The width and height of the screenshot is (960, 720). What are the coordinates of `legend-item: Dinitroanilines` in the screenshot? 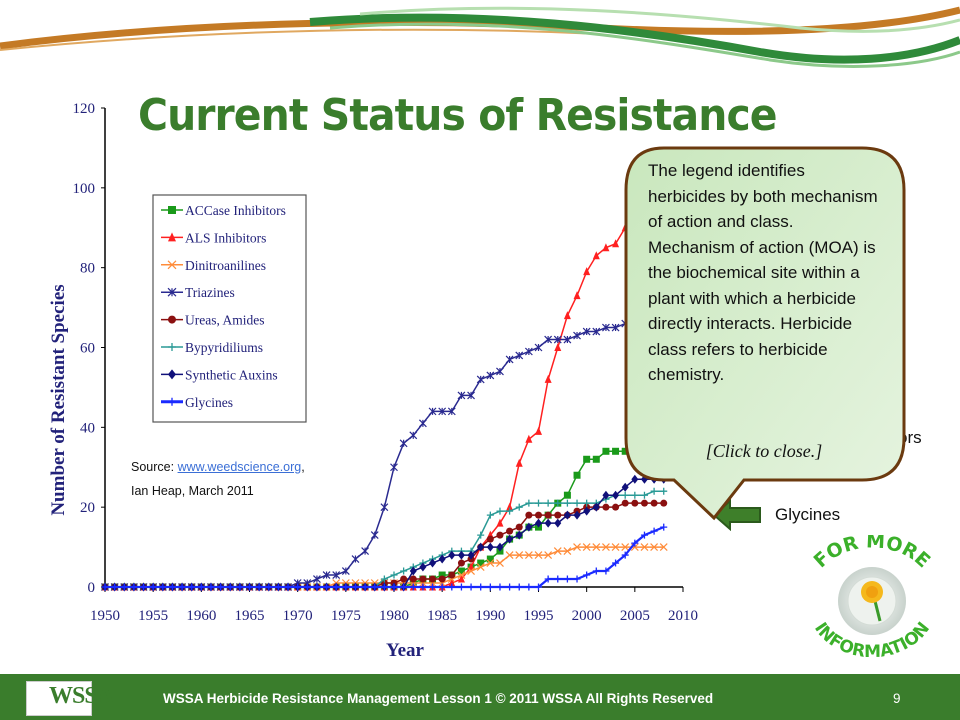 It's located at (213, 265).